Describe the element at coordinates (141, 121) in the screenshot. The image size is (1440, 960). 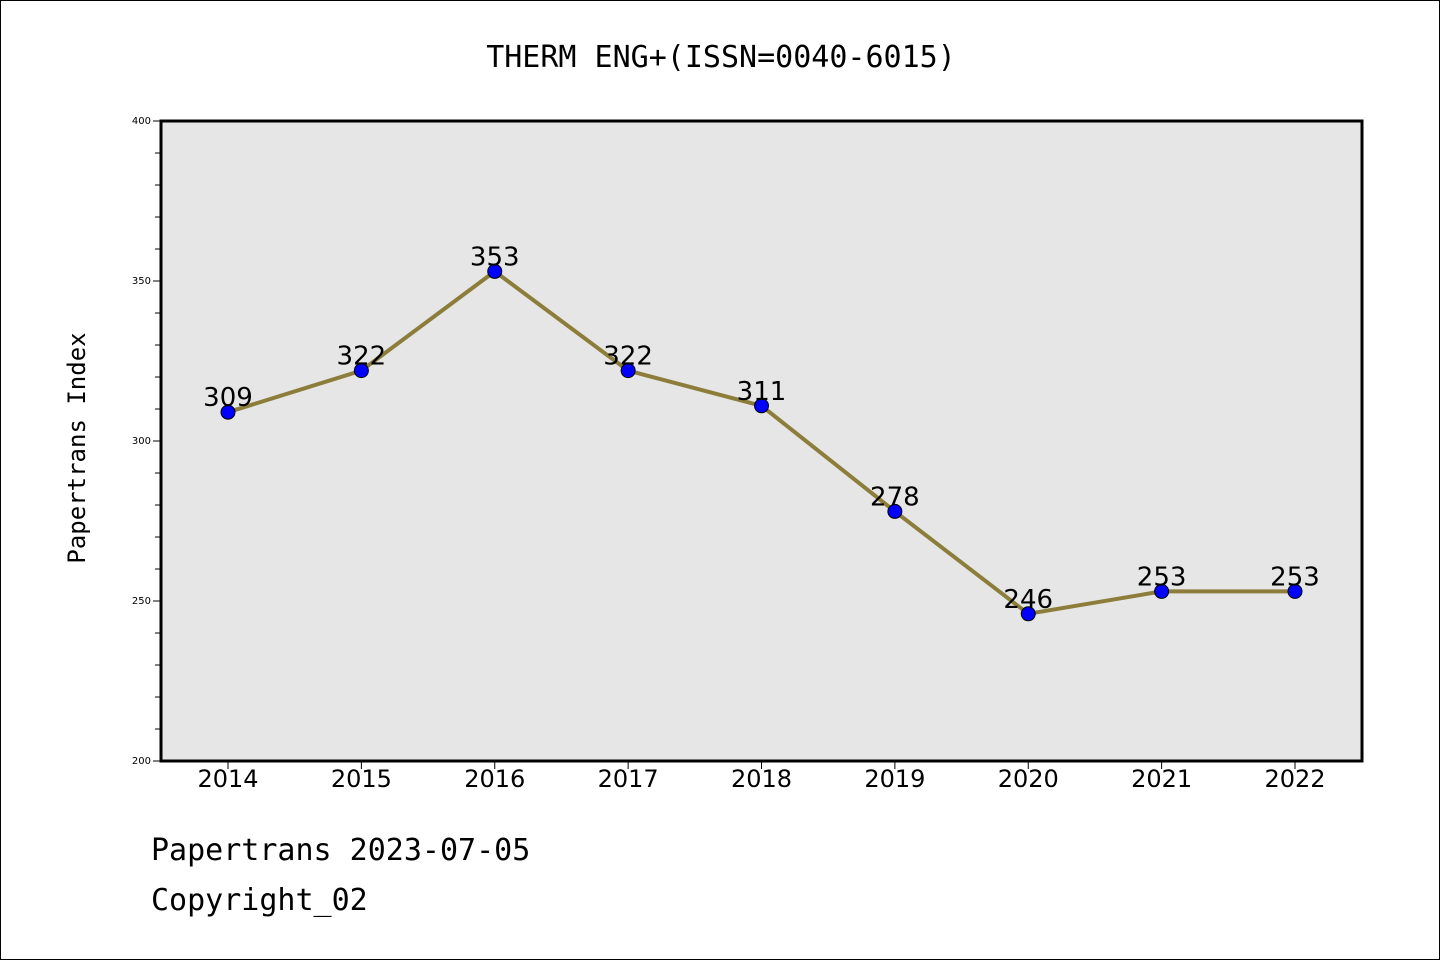
I see `y-tick-label: 400` at that location.